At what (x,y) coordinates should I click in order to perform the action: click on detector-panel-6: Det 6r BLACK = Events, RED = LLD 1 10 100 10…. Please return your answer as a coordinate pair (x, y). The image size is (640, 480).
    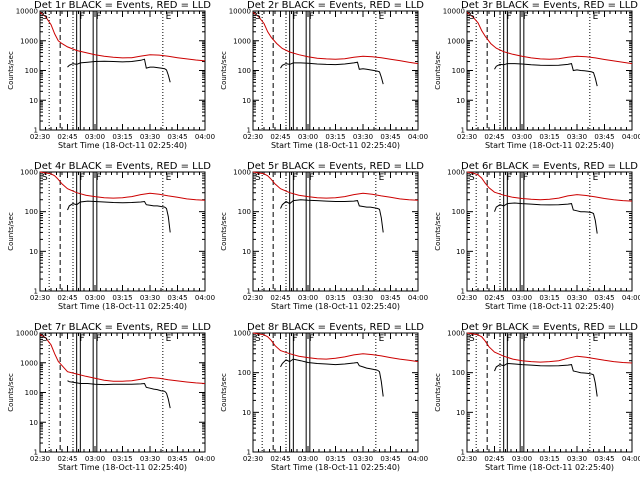
    Looking at the image, I should click on (537, 236).